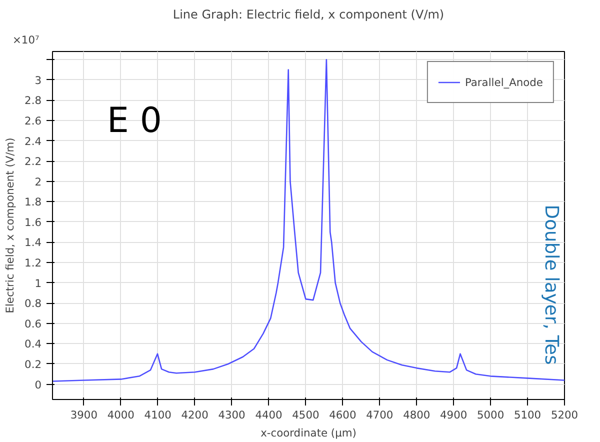  What do you see at coordinates (38, 181) in the screenshot?
I see `y-tick-label: 2` at bounding box center [38, 181].